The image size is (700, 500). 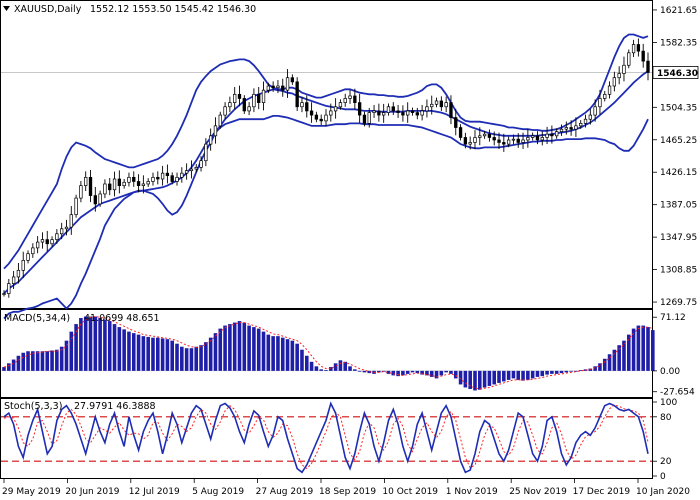 What do you see at coordinates (347, 492) in the screenshot?
I see `x-tick-label: 18 Sep 2019` at bounding box center [347, 492].